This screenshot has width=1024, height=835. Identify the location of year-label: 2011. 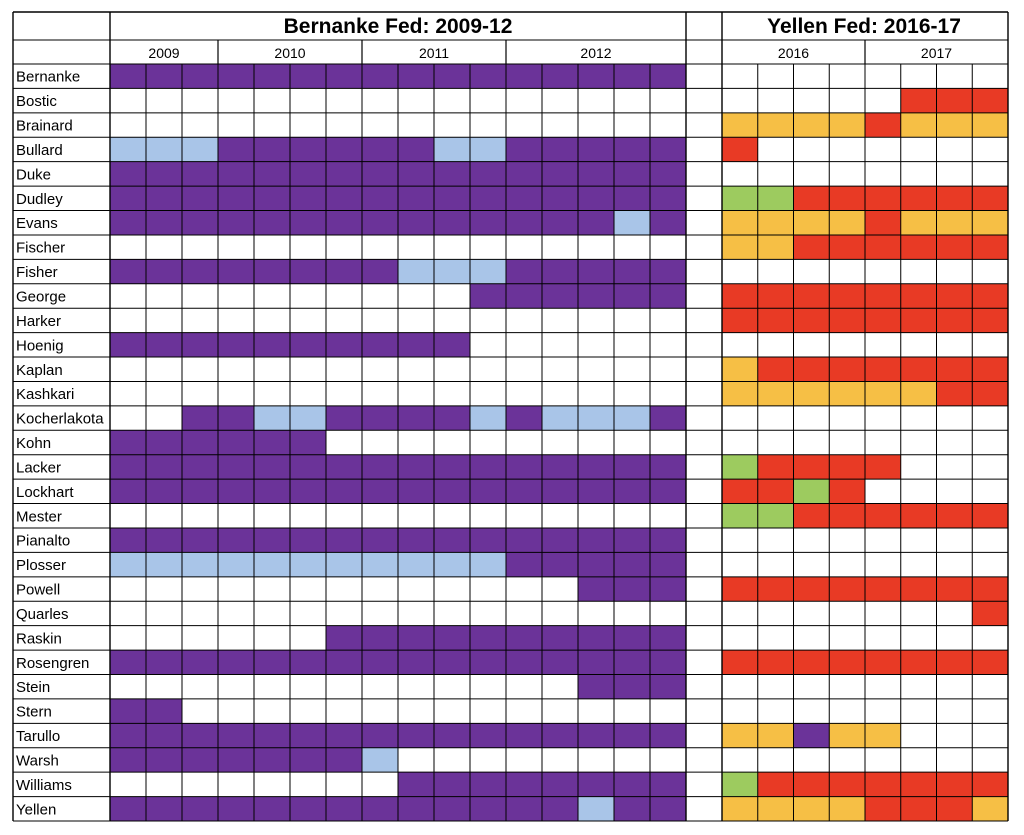
(434, 53).